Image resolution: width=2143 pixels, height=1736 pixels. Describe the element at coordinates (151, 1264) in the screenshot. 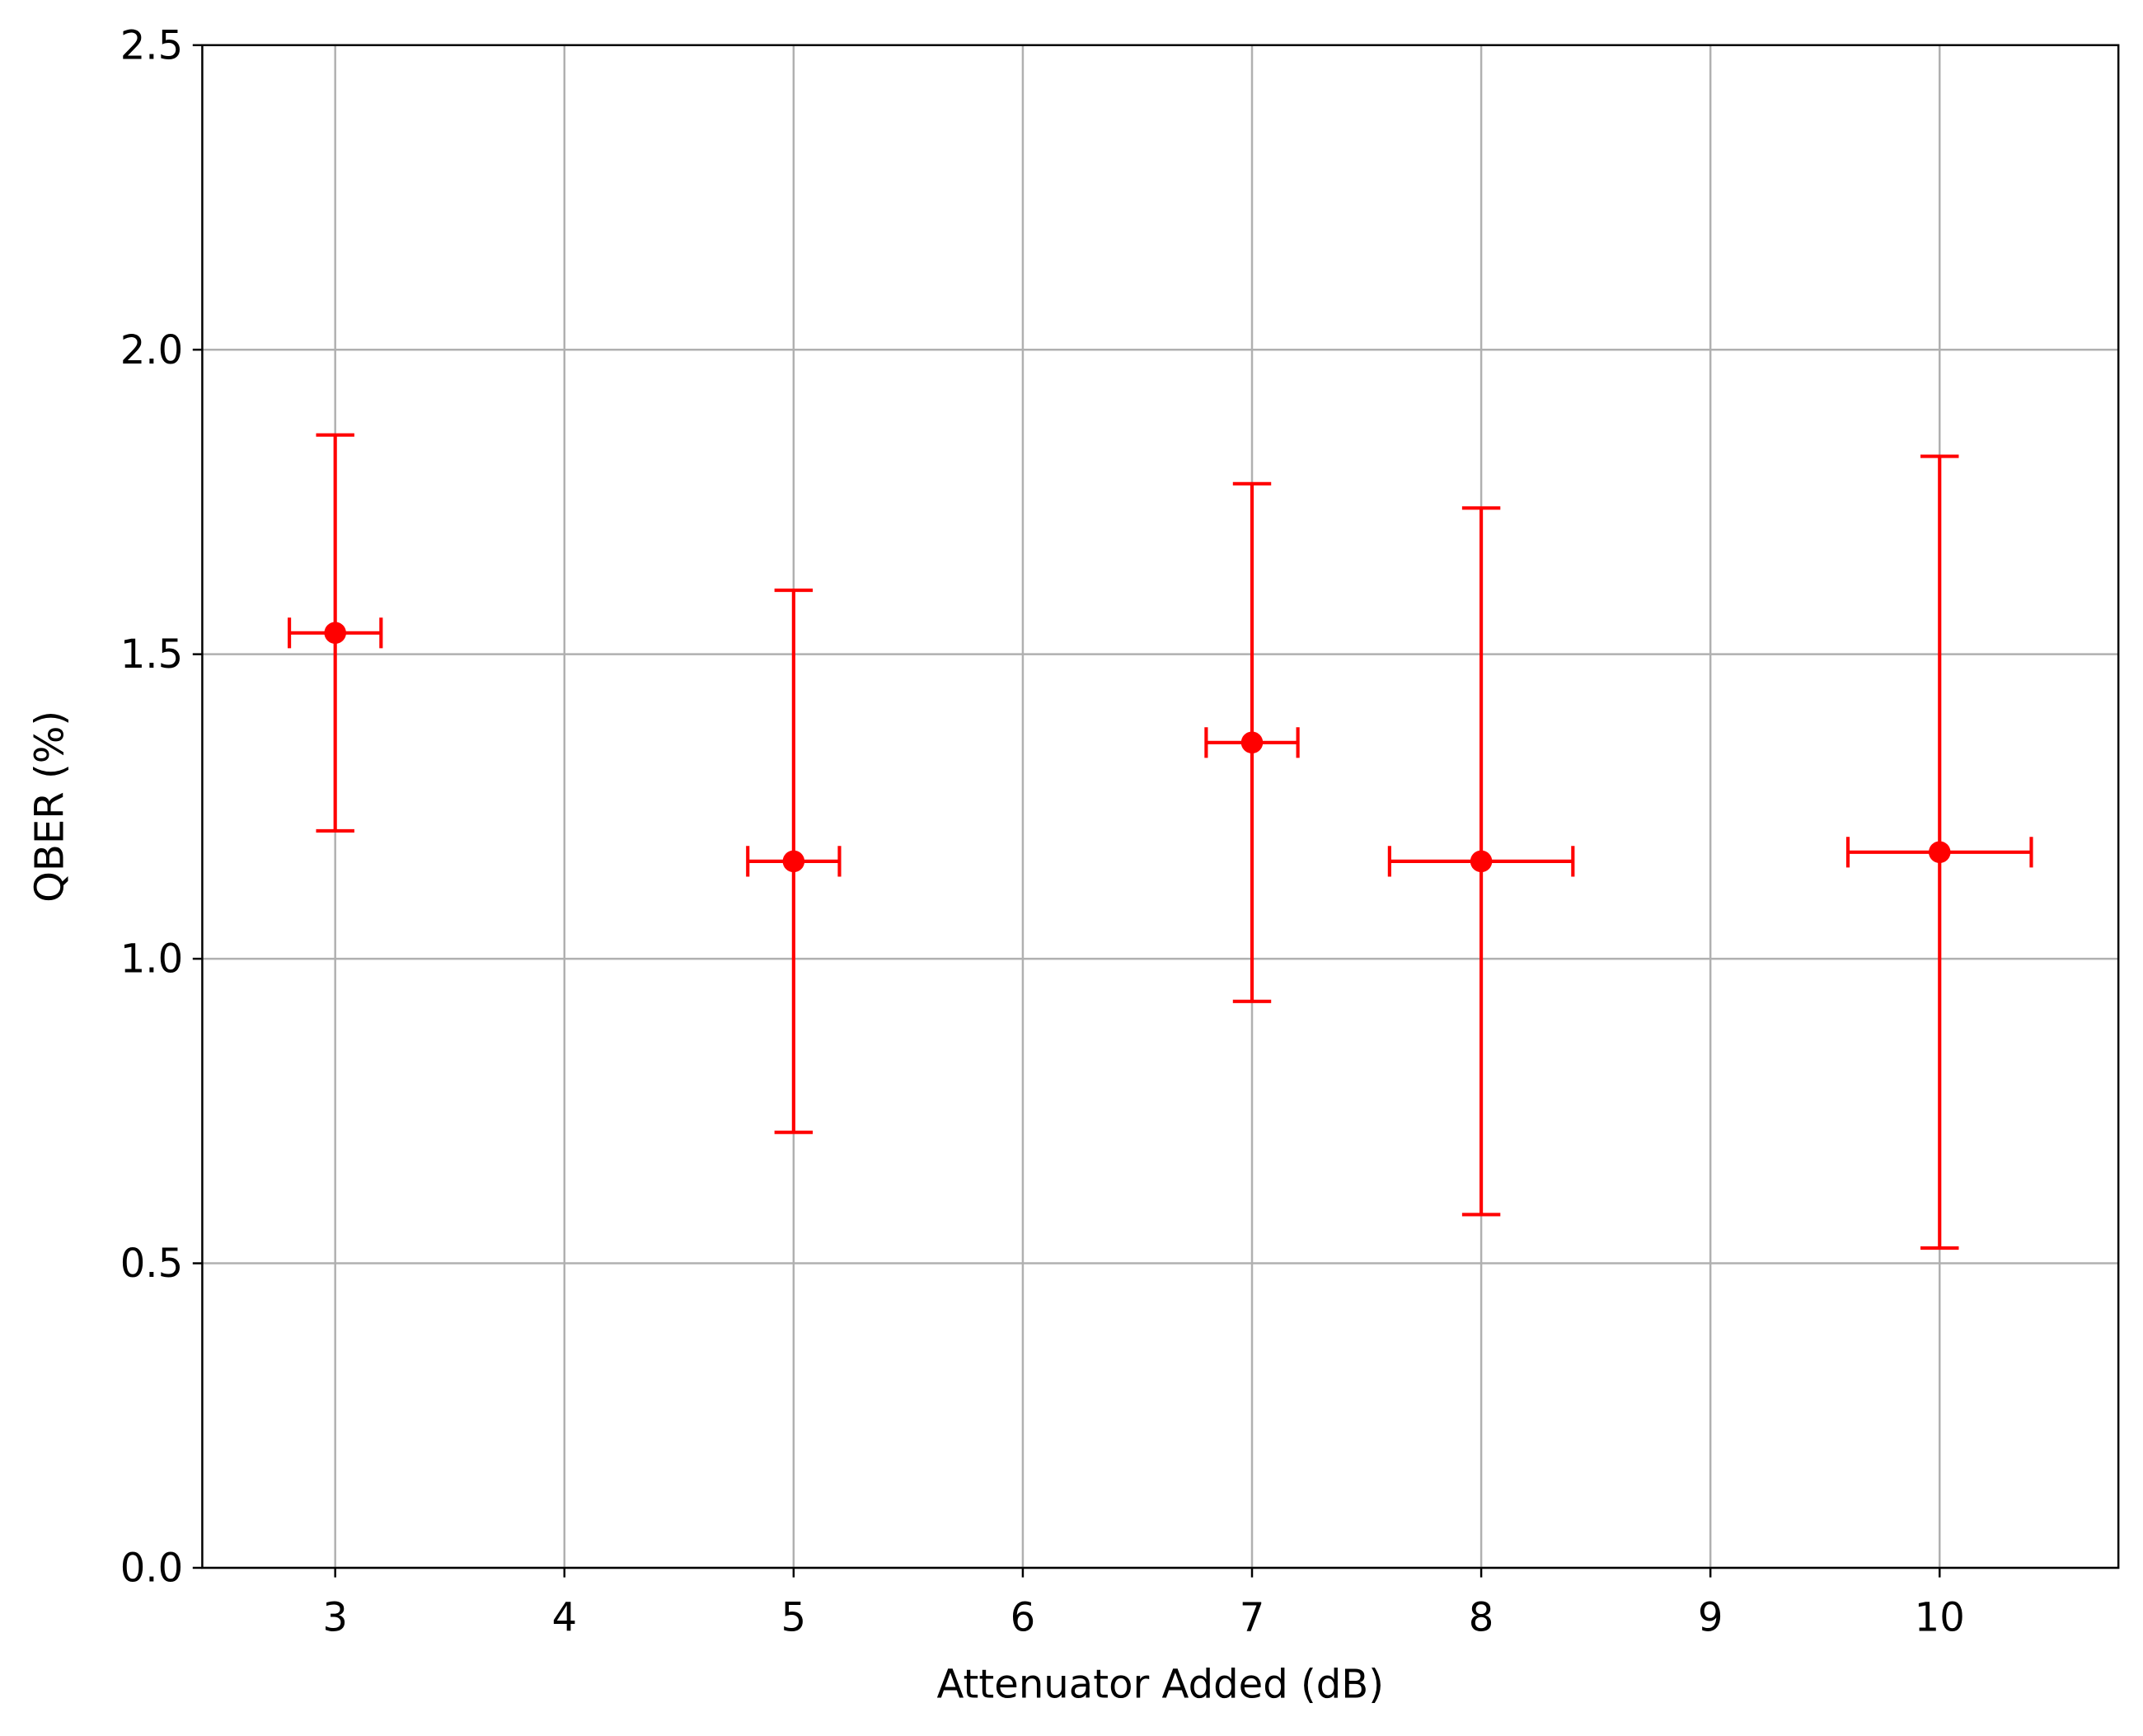

I see `y-tick-label: 0.5` at that location.